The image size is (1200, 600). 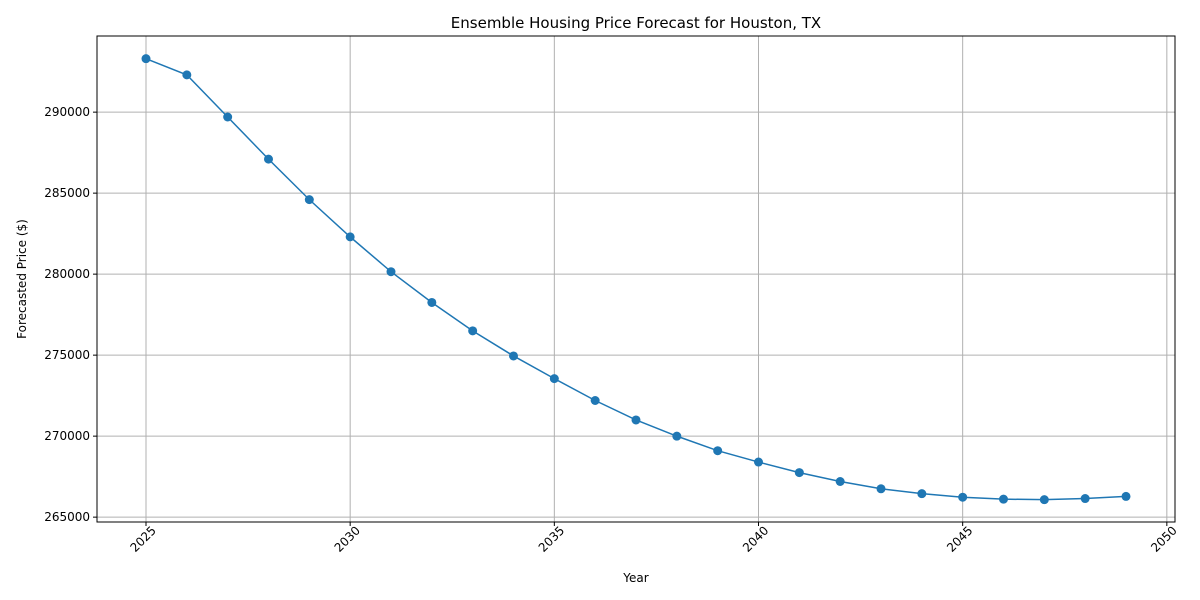 I want to click on x-tick-label: 2045, so click(x=959, y=538).